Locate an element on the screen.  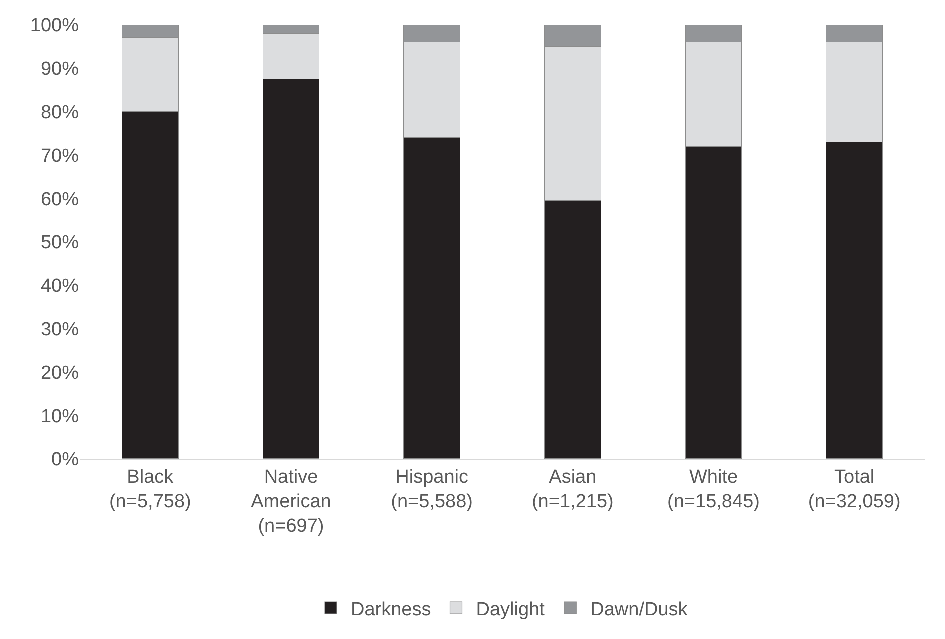
legend-label: Darkness is located at coordinates (391, 609).